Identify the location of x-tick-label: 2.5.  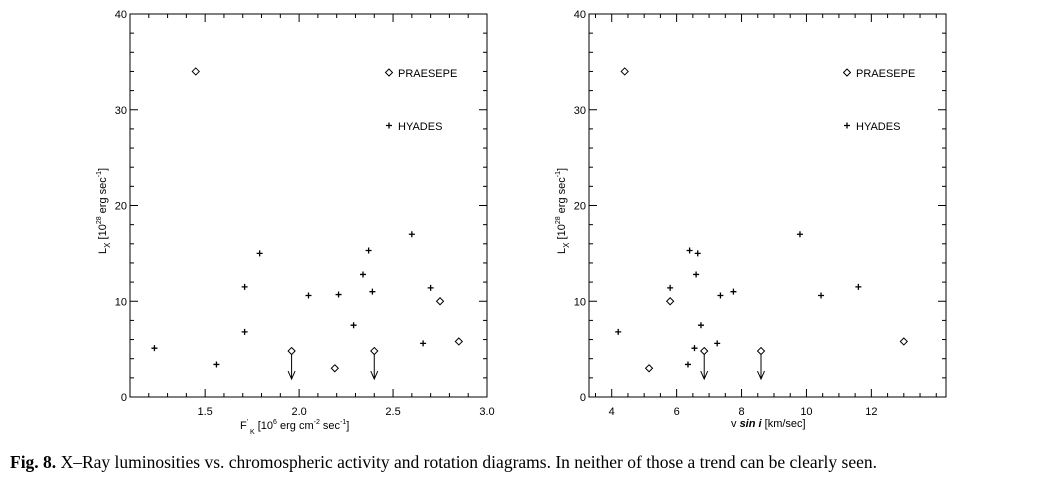
(392, 412).